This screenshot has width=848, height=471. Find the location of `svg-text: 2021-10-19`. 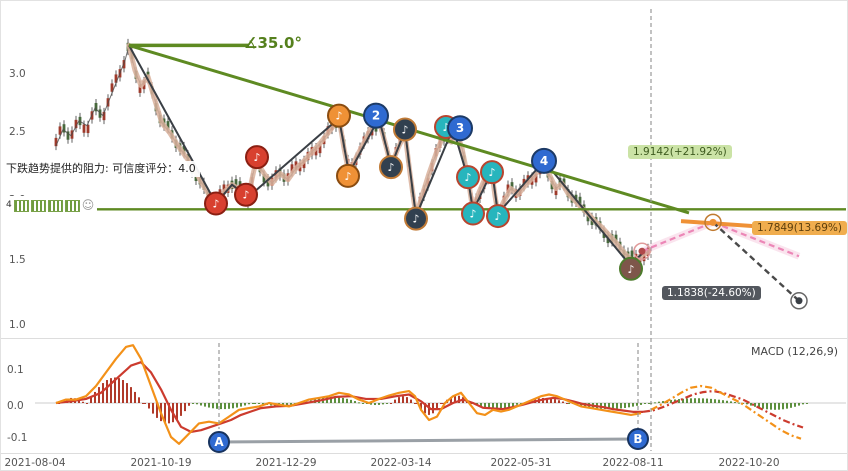

svg-text: 2021-10-19 is located at coordinates (160, 463).